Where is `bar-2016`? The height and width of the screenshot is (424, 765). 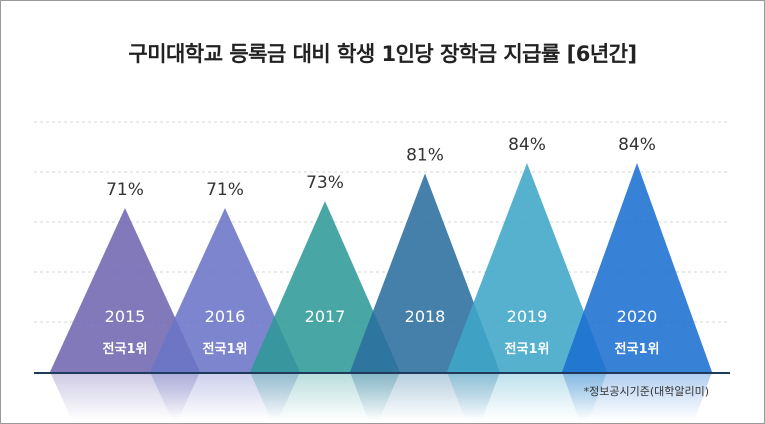
bar-2016 is located at coordinates (225, 290).